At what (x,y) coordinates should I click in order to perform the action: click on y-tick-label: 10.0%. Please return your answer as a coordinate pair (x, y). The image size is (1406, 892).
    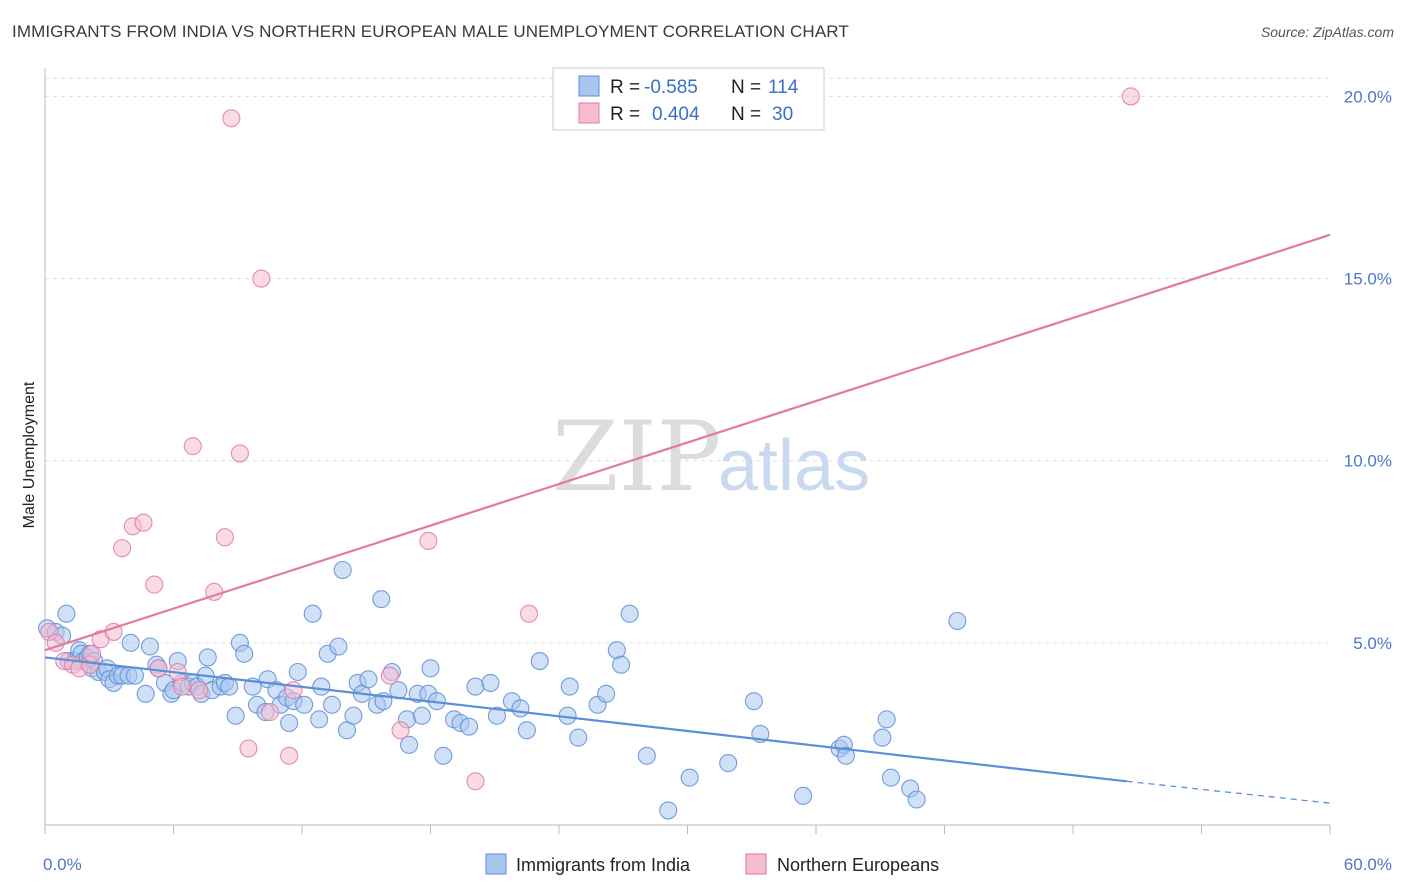
    Looking at the image, I should click on (1368, 461).